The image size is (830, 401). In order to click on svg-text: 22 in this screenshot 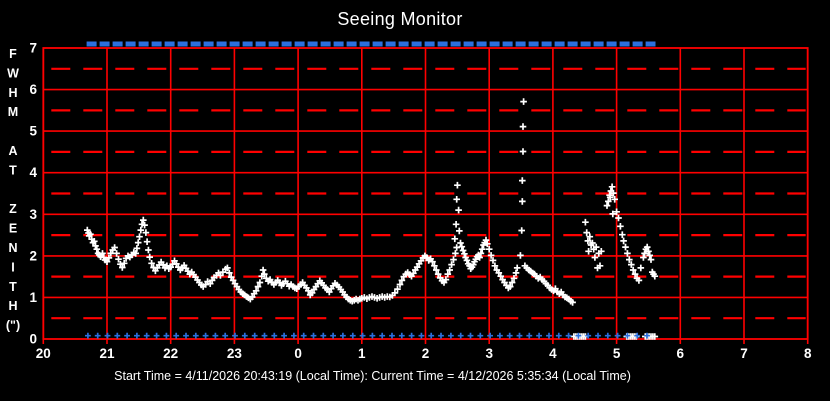, I will do `click(170, 353)`.